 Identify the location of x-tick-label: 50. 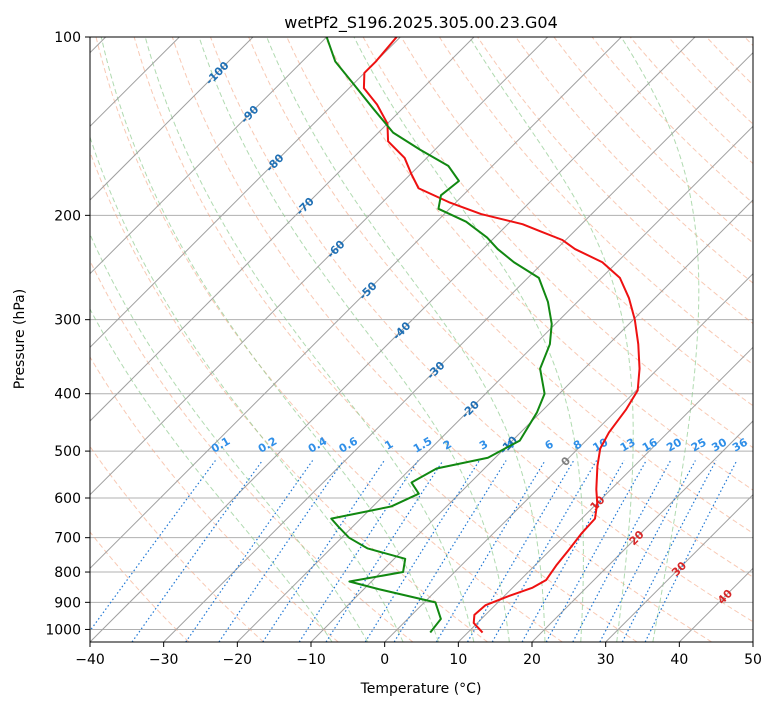
(753, 660).